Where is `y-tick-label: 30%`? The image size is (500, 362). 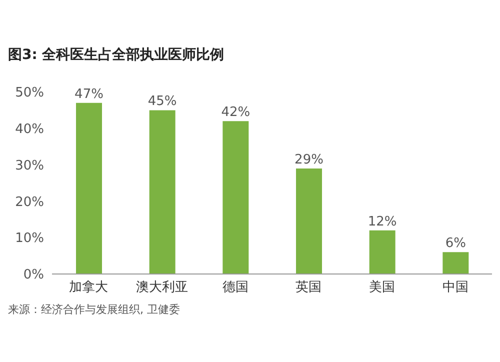
y-tick-label: 30% is located at coordinates (29, 166).